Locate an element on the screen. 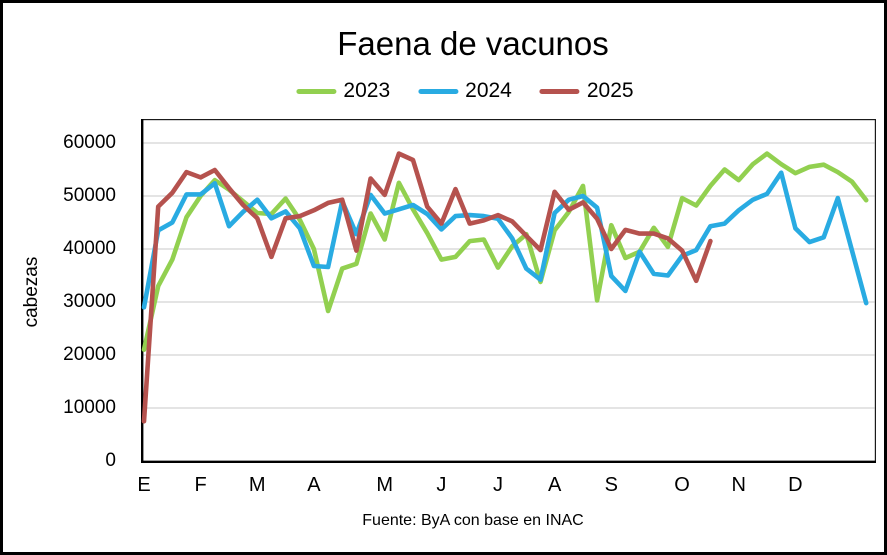  legend-label-2023: 2023 is located at coordinates (367, 90).